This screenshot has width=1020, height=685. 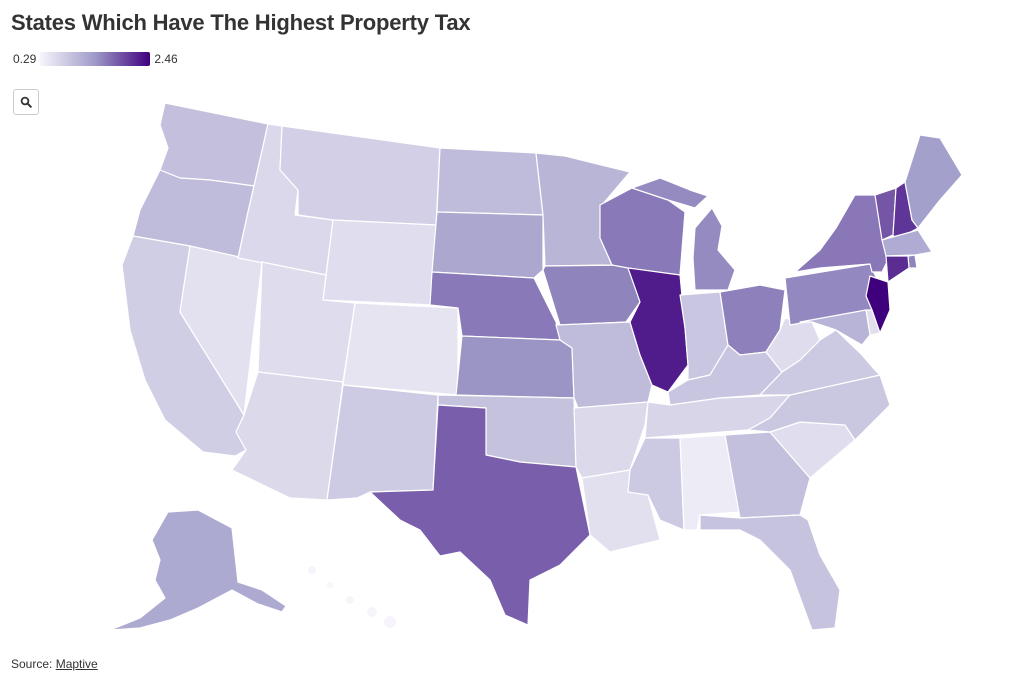 I want to click on legend-color-ramp, so click(x=95, y=59).